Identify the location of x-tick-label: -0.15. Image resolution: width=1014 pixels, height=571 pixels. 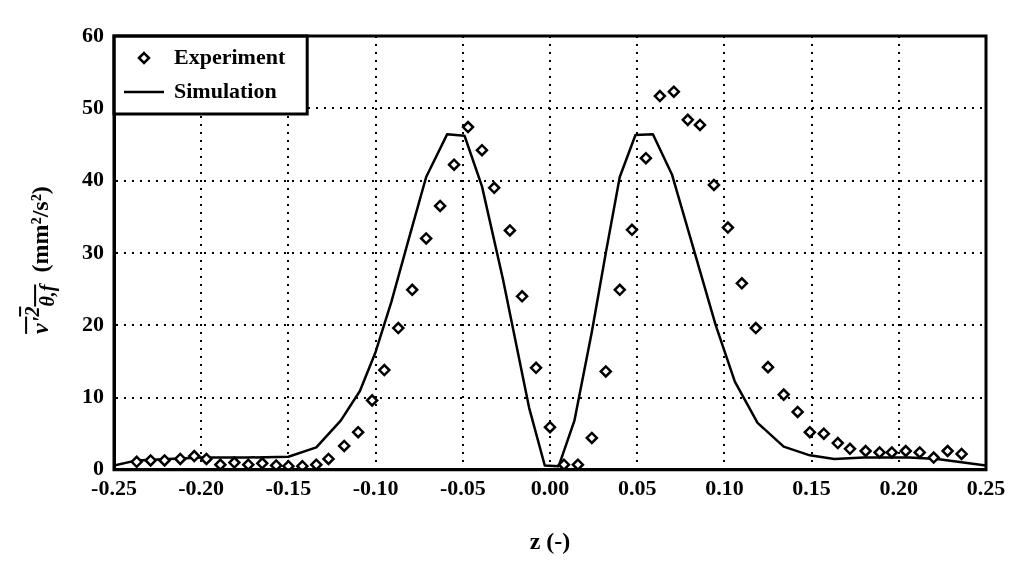
(288, 487).